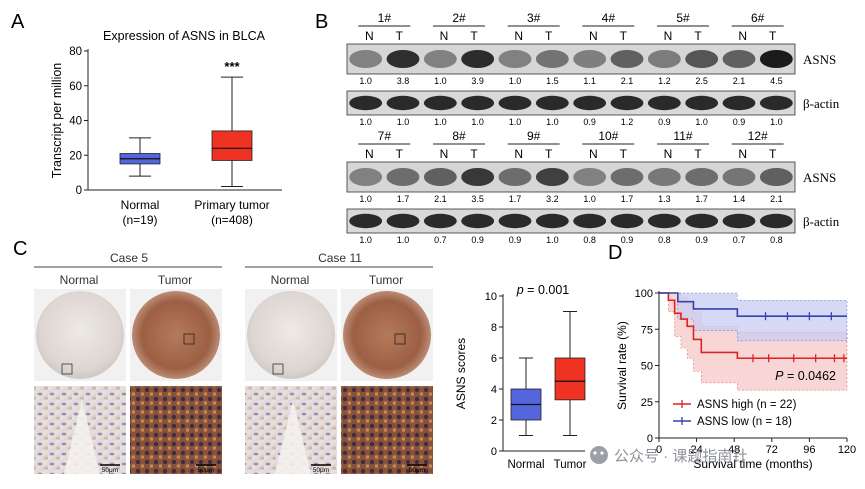  What do you see at coordinates (440, 81) in the screenshot?
I see `b-asns-value: 1.0` at bounding box center [440, 81].